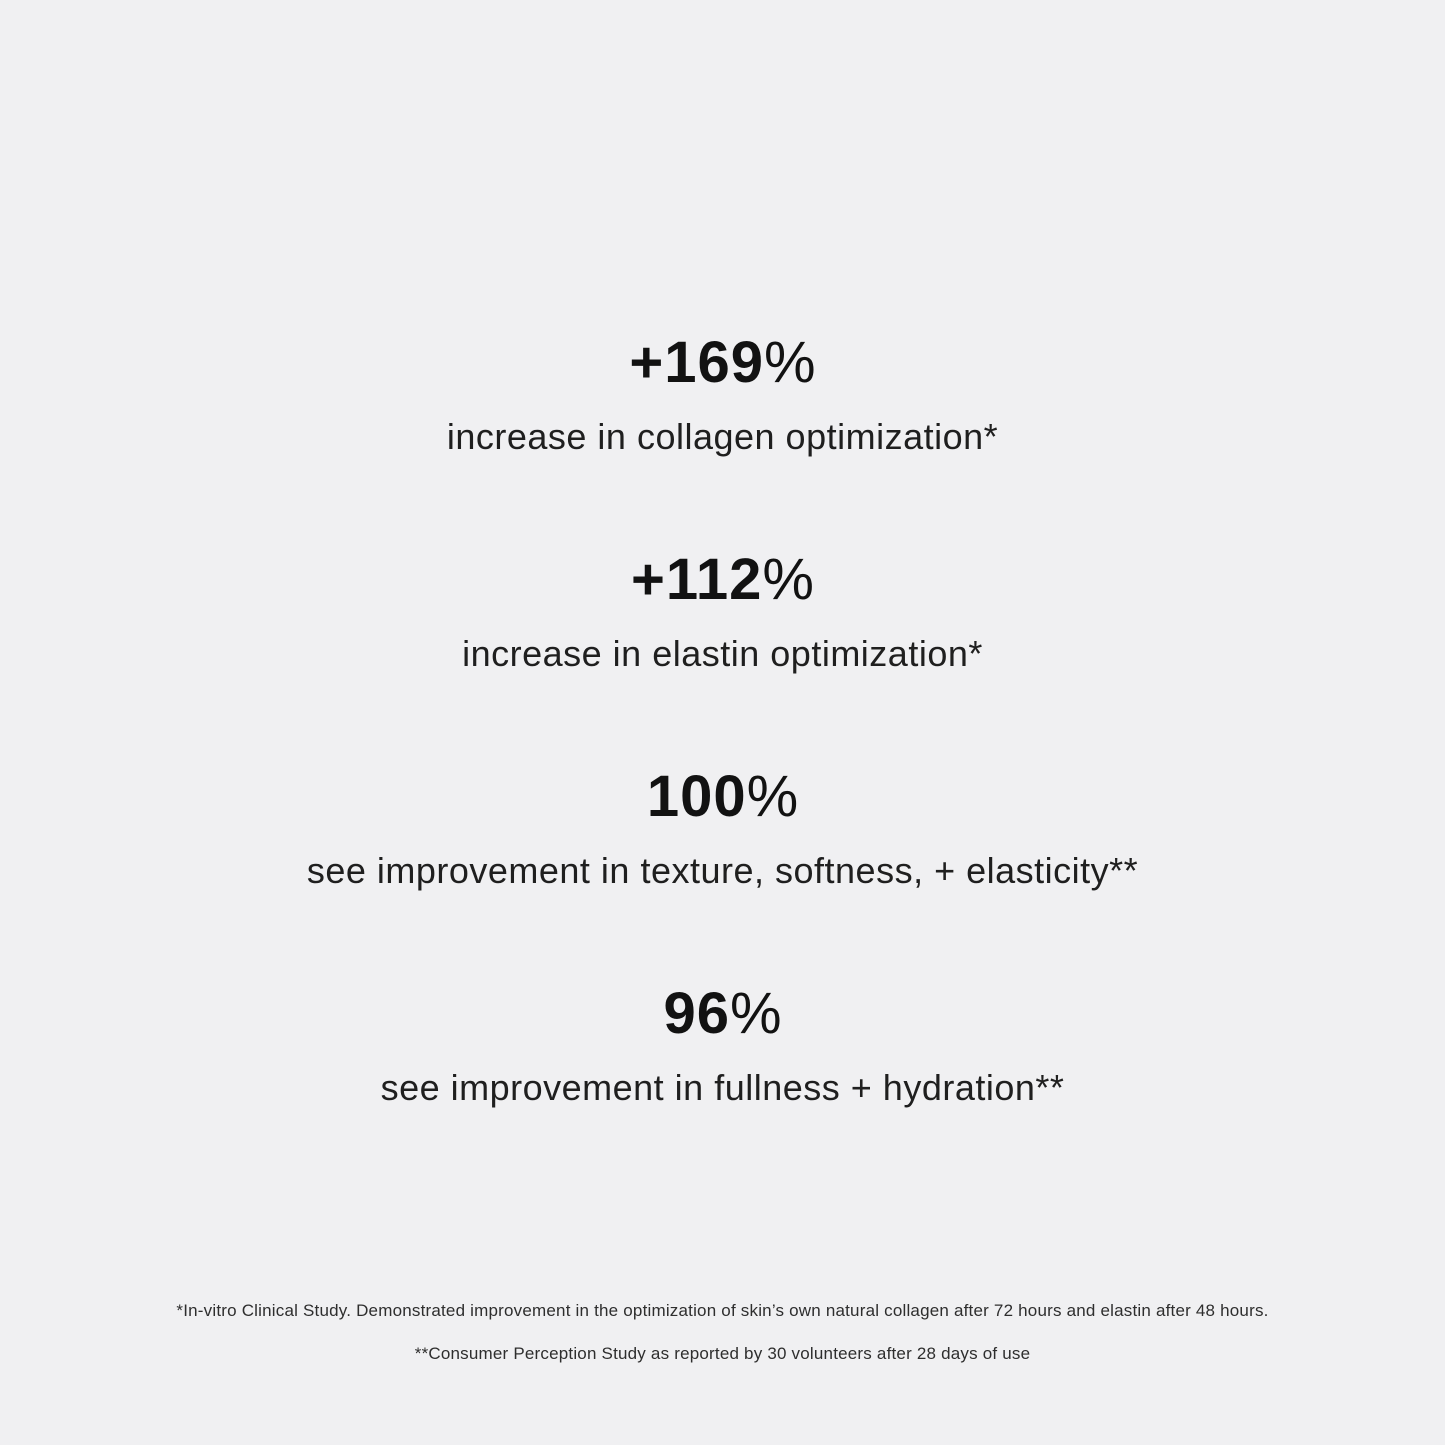  Describe the element at coordinates (696, 1013) in the screenshot. I see `stat-number: 96` at that location.